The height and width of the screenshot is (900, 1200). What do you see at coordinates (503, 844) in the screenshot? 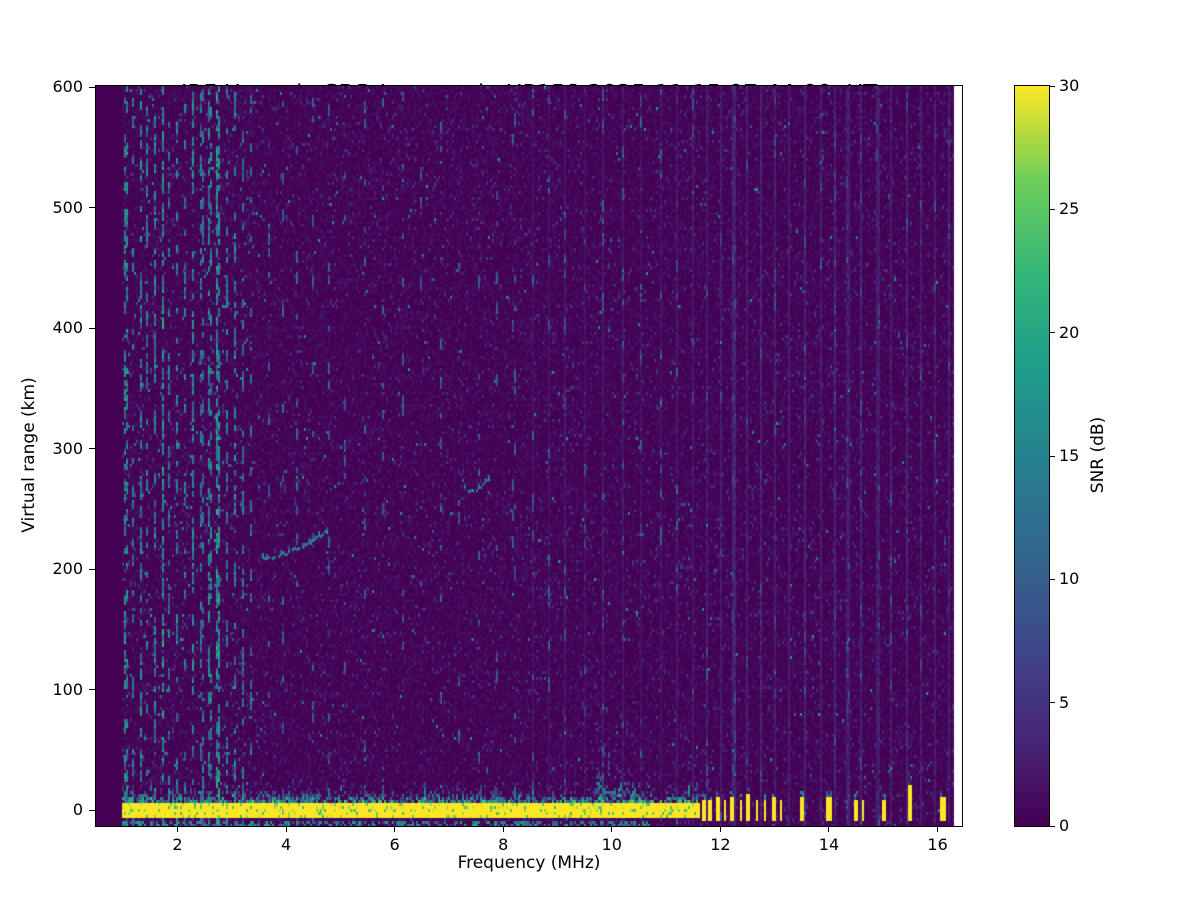
I see `x-tick-label: 8` at bounding box center [503, 844].